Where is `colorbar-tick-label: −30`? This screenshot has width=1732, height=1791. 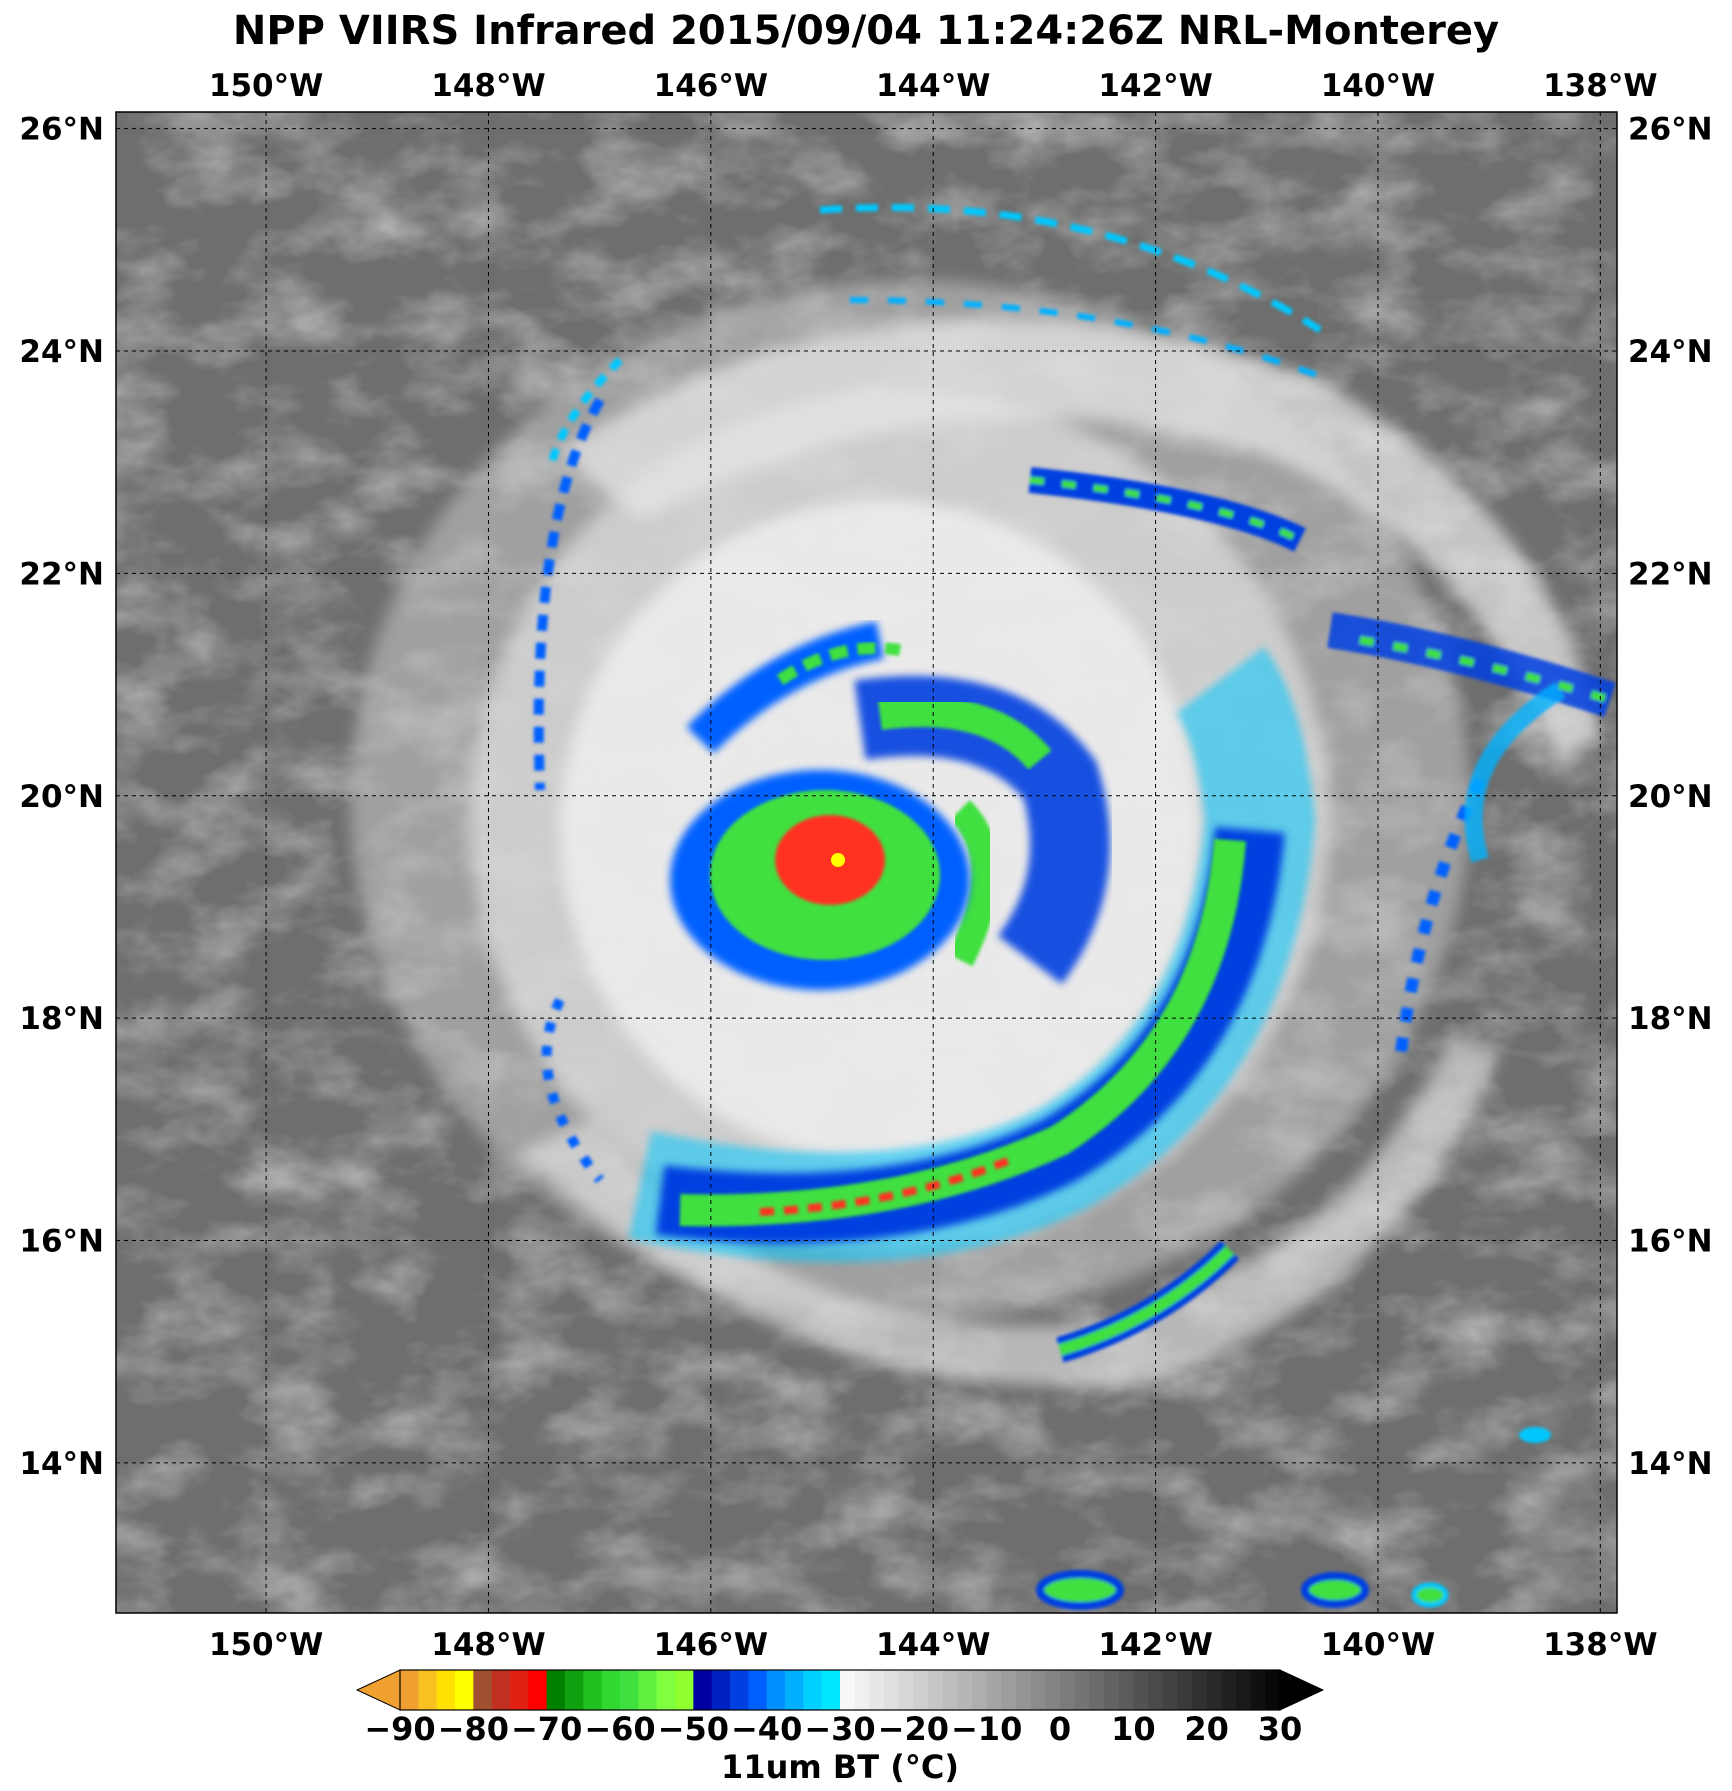
colorbar-tick-label: −30 is located at coordinates (839, 1729).